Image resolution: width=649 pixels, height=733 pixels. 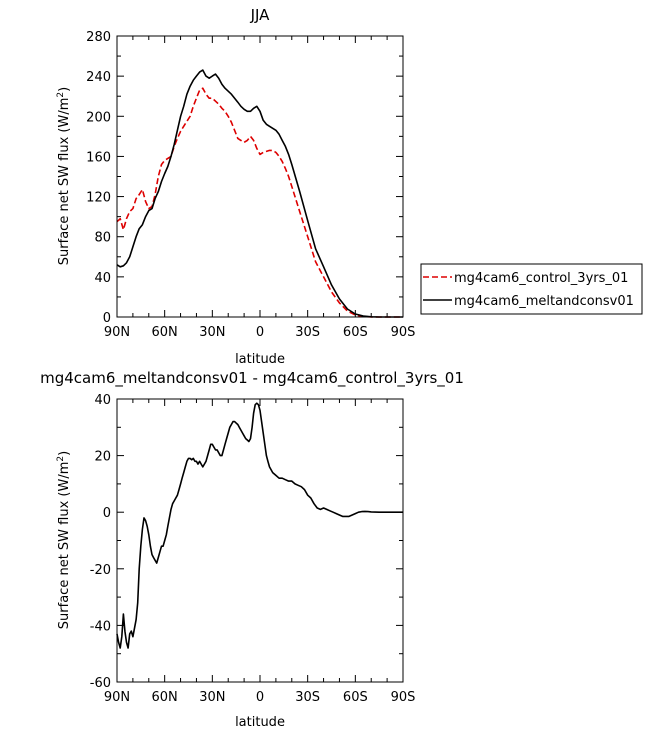 What do you see at coordinates (117, 697) in the screenshot?
I see `bottom-x-tick-label: 90N` at bounding box center [117, 697].